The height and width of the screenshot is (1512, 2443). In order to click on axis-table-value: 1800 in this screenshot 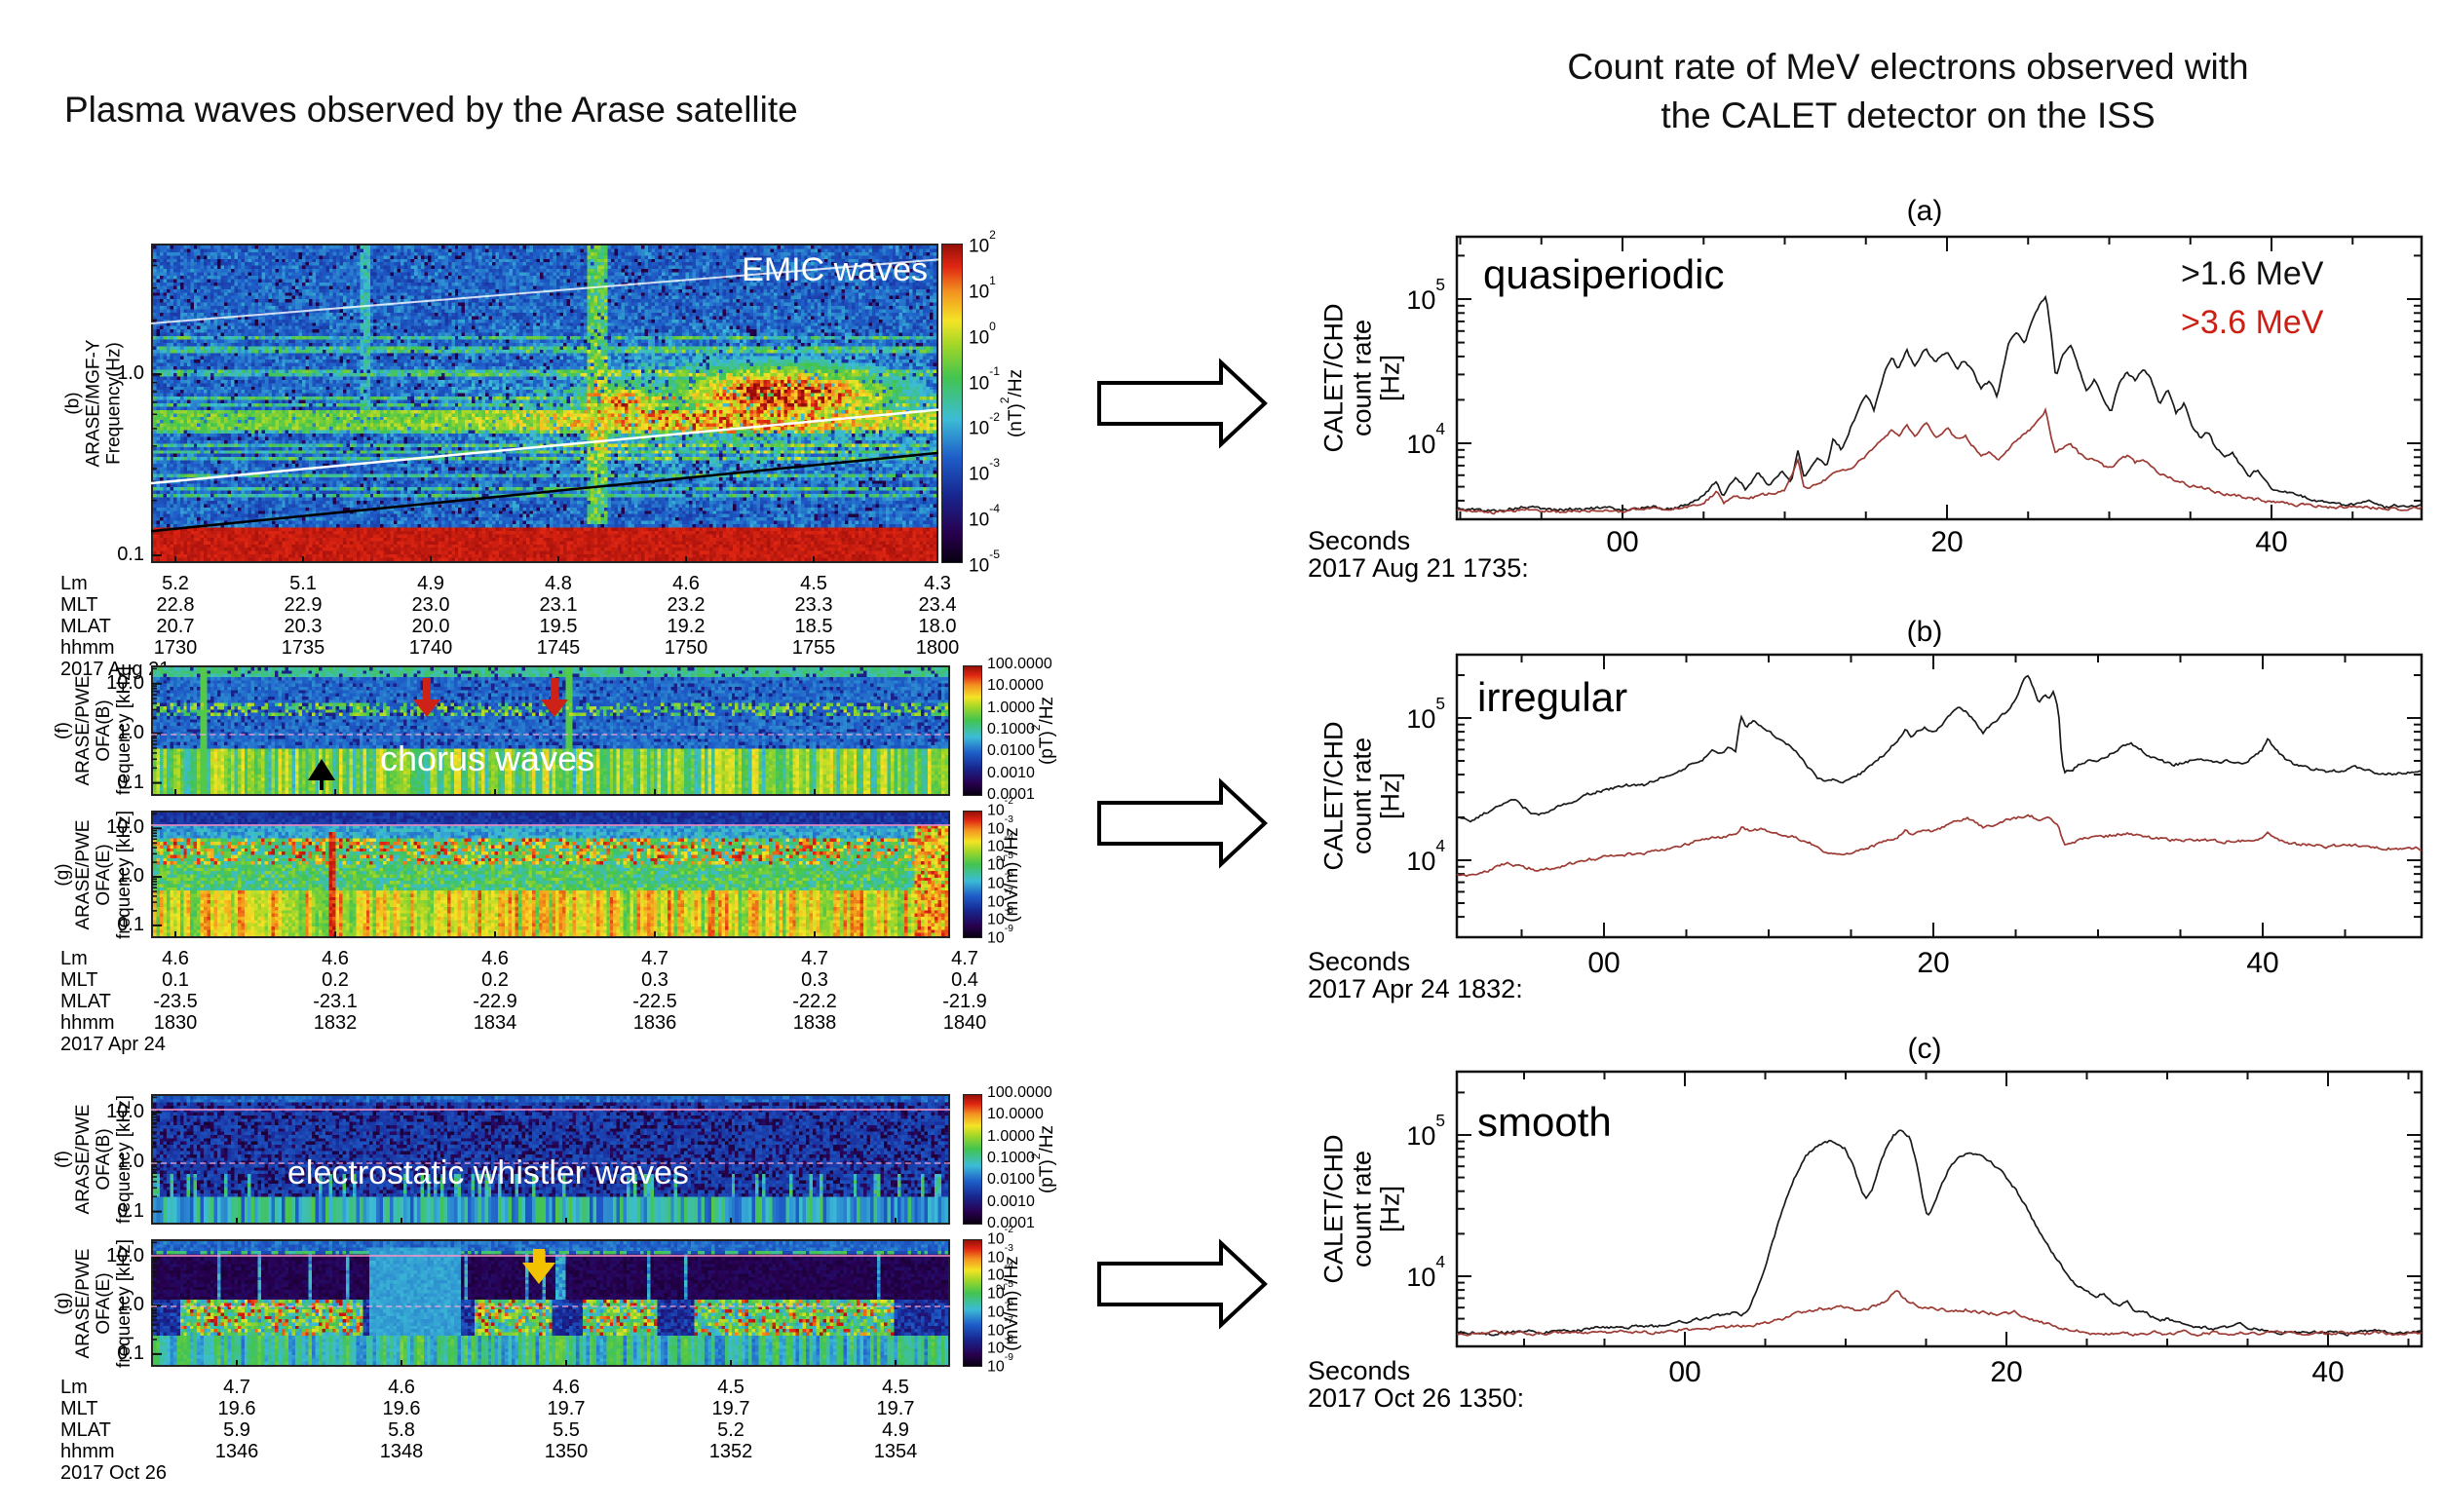, I will do `click(937, 648)`.